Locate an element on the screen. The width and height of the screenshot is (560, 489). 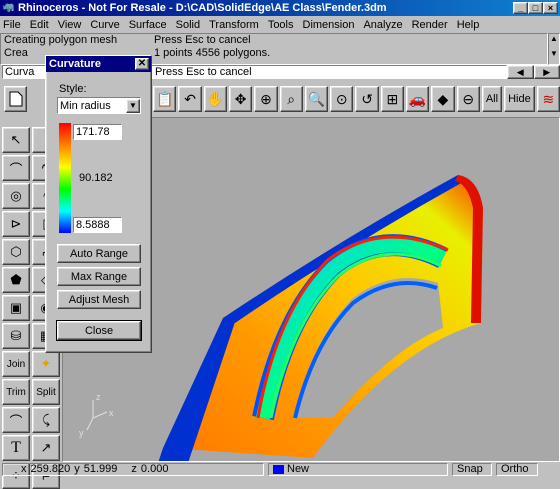
box-icon: ▣ is located at coordinates (16, 308).